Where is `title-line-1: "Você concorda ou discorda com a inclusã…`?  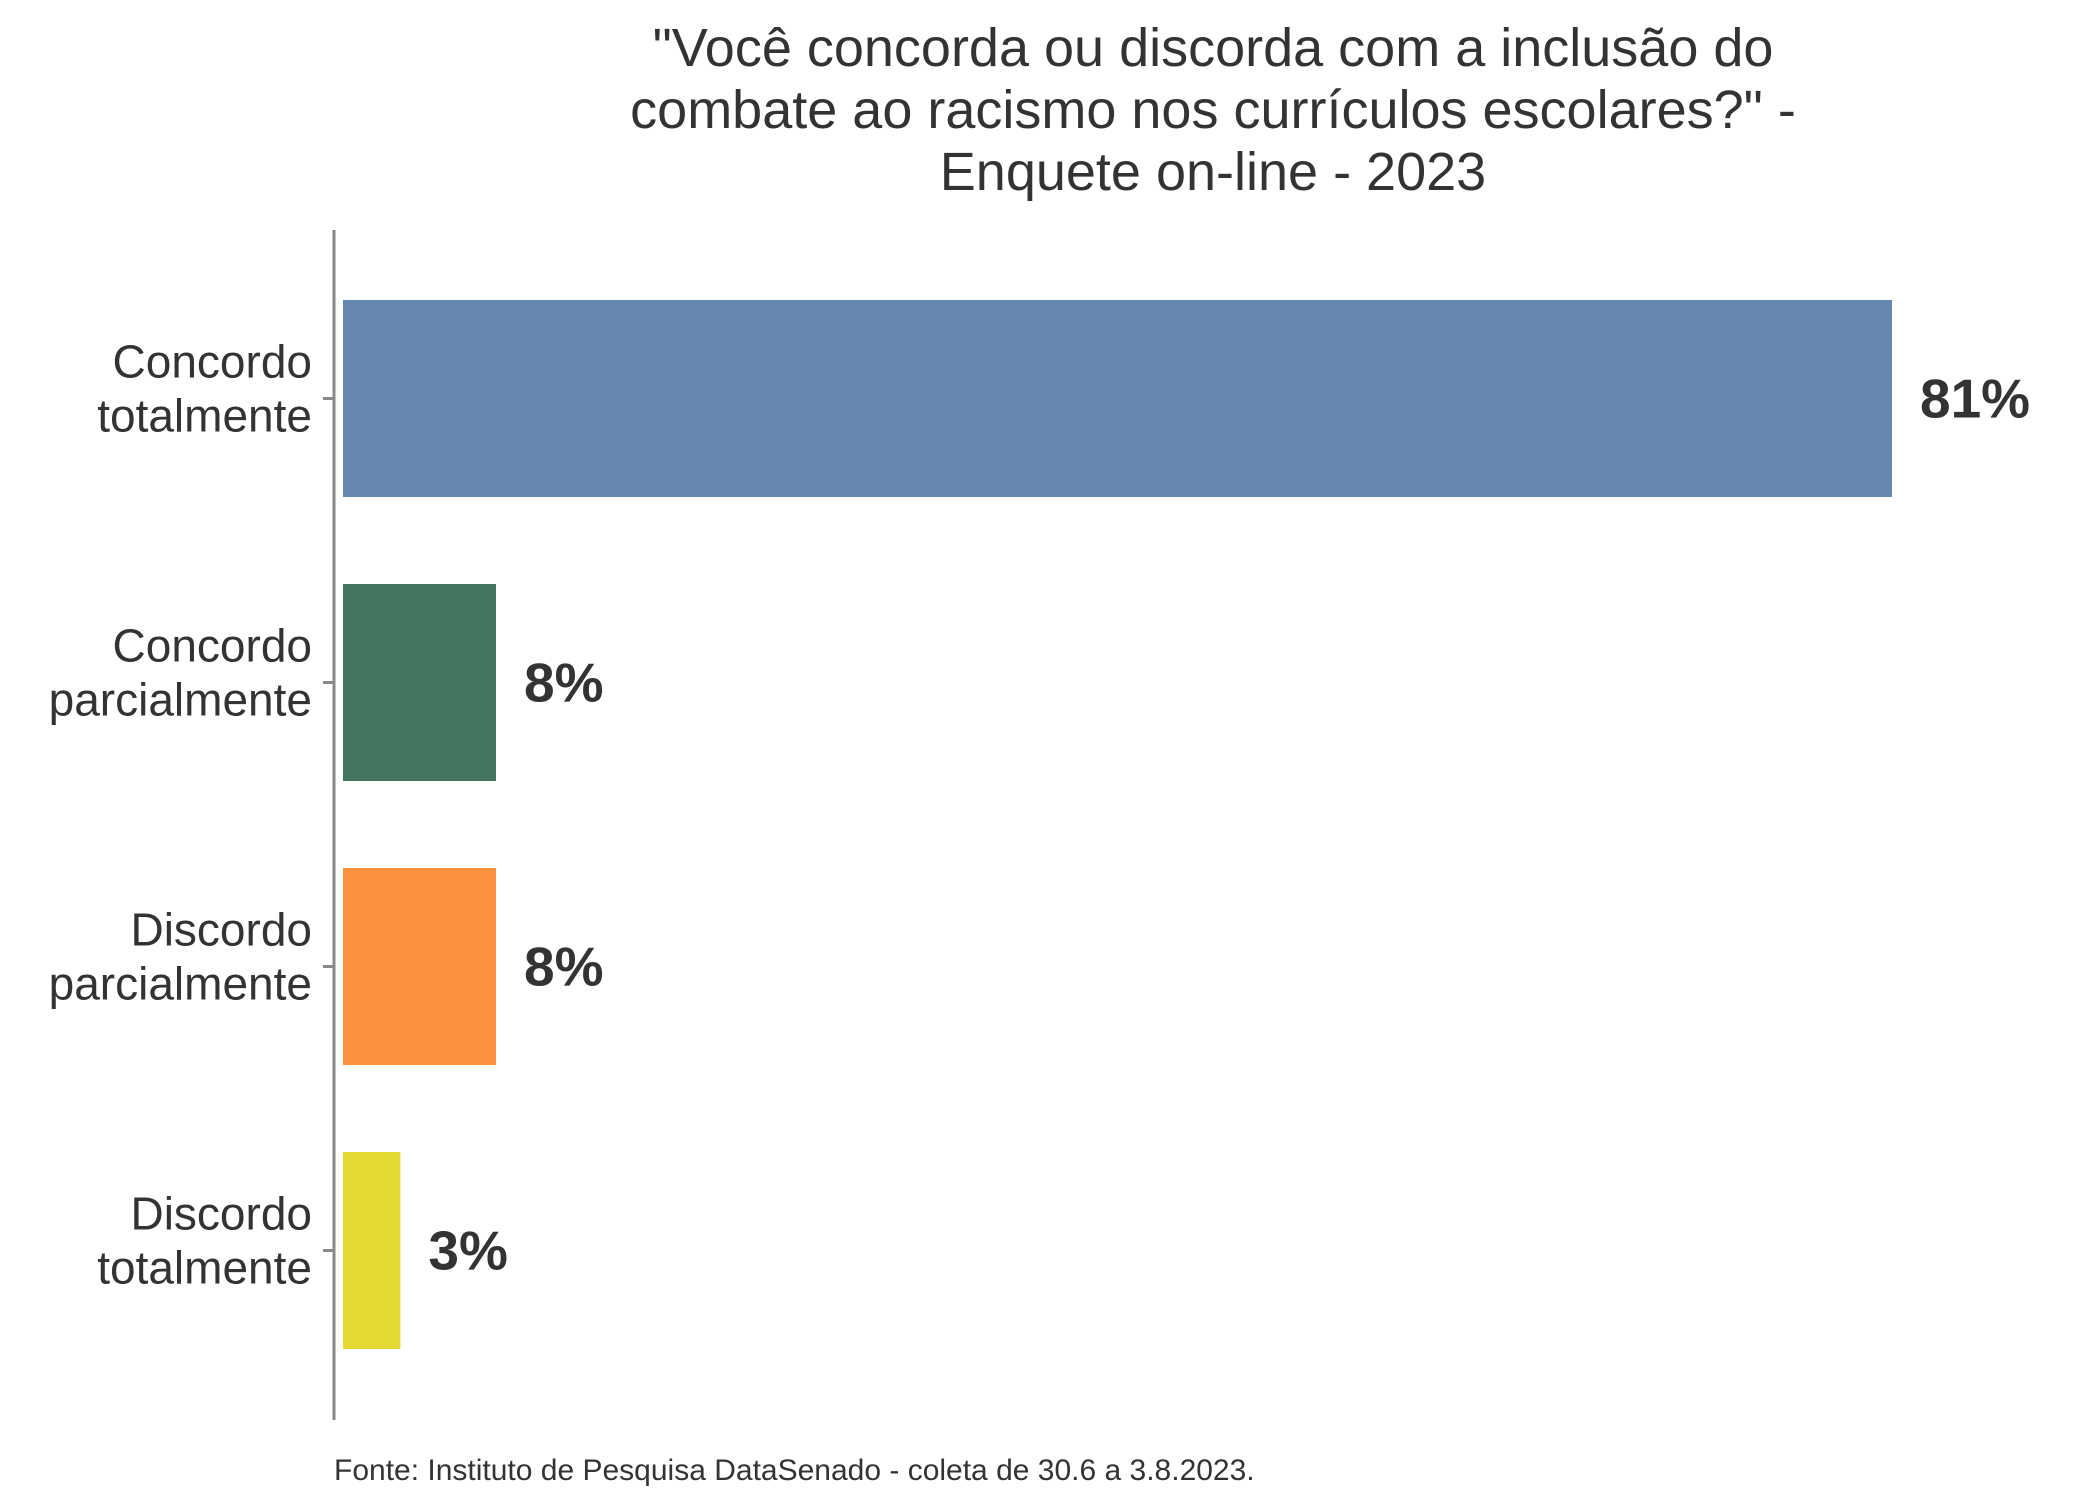 title-line-1: "Você concorda ou discorda com a inclusã… is located at coordinates (1213, 48).